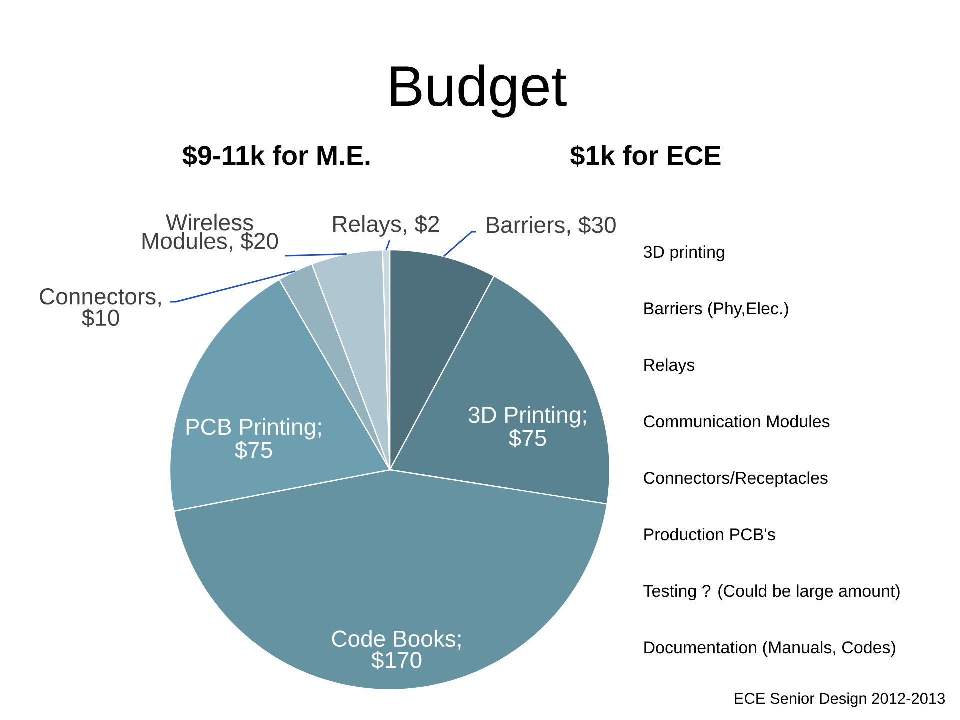 Image resolution: width=960 pixels, height=720 pixels. I want to click on text: Communication Modules, so click(737, 421).